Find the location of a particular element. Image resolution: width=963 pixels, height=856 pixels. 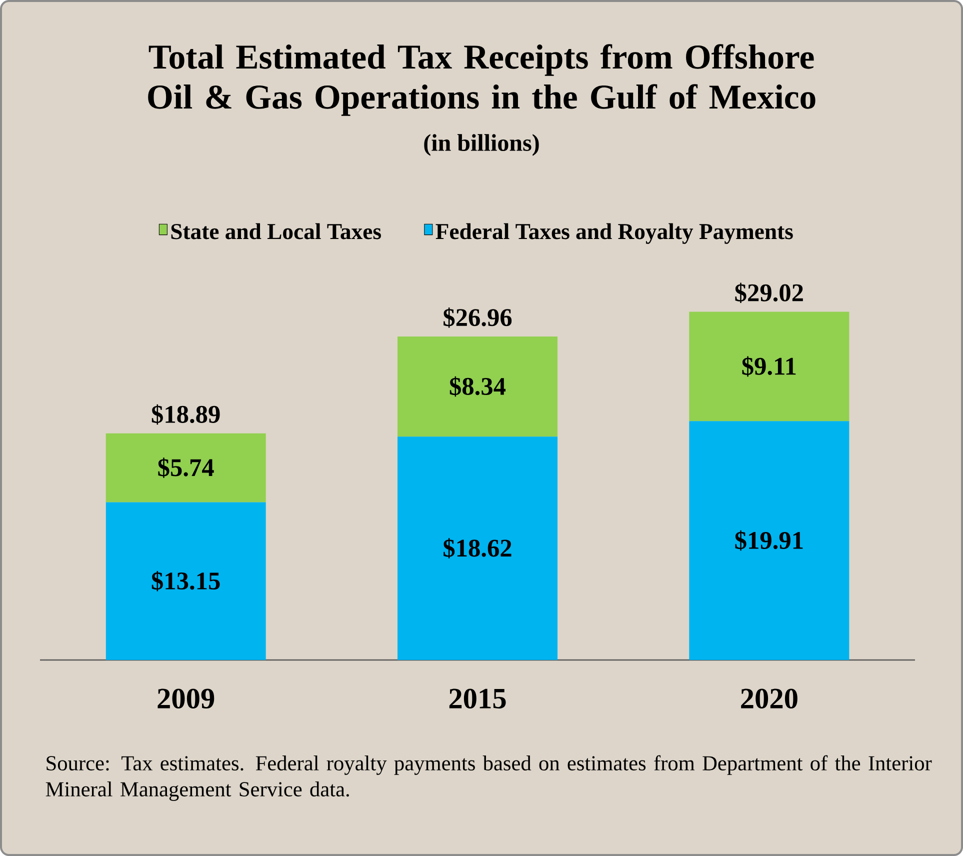

source-note: Source: Tax estimates. Federal royalty payments based on estimates from Department of the Interior Mineral Management Service data. is located at coordinates (489, 778).